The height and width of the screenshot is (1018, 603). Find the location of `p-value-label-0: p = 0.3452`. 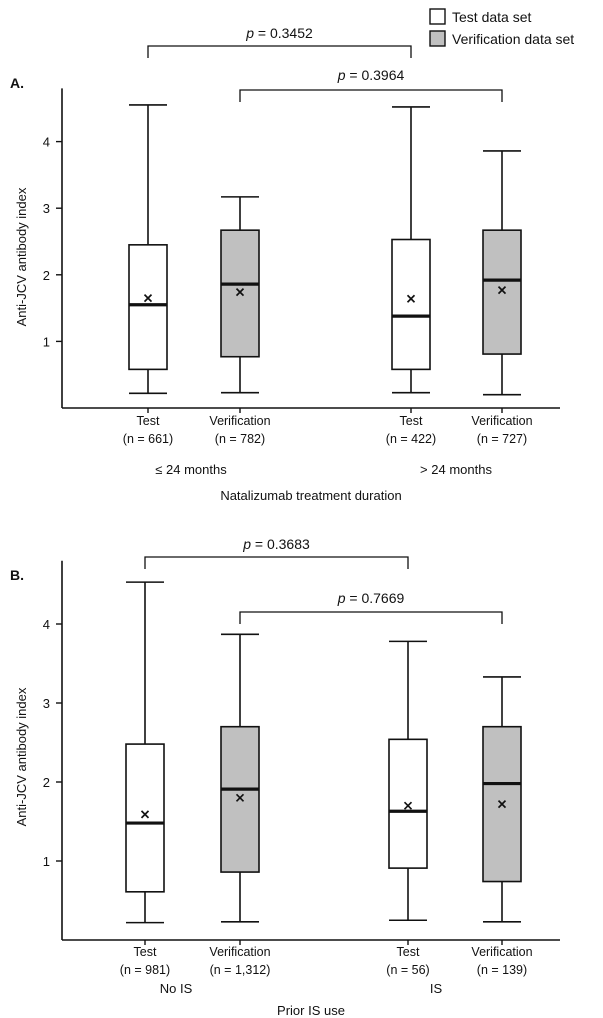

p-value-label-0: p = 0.3452 is located at coordinates (279, 33).